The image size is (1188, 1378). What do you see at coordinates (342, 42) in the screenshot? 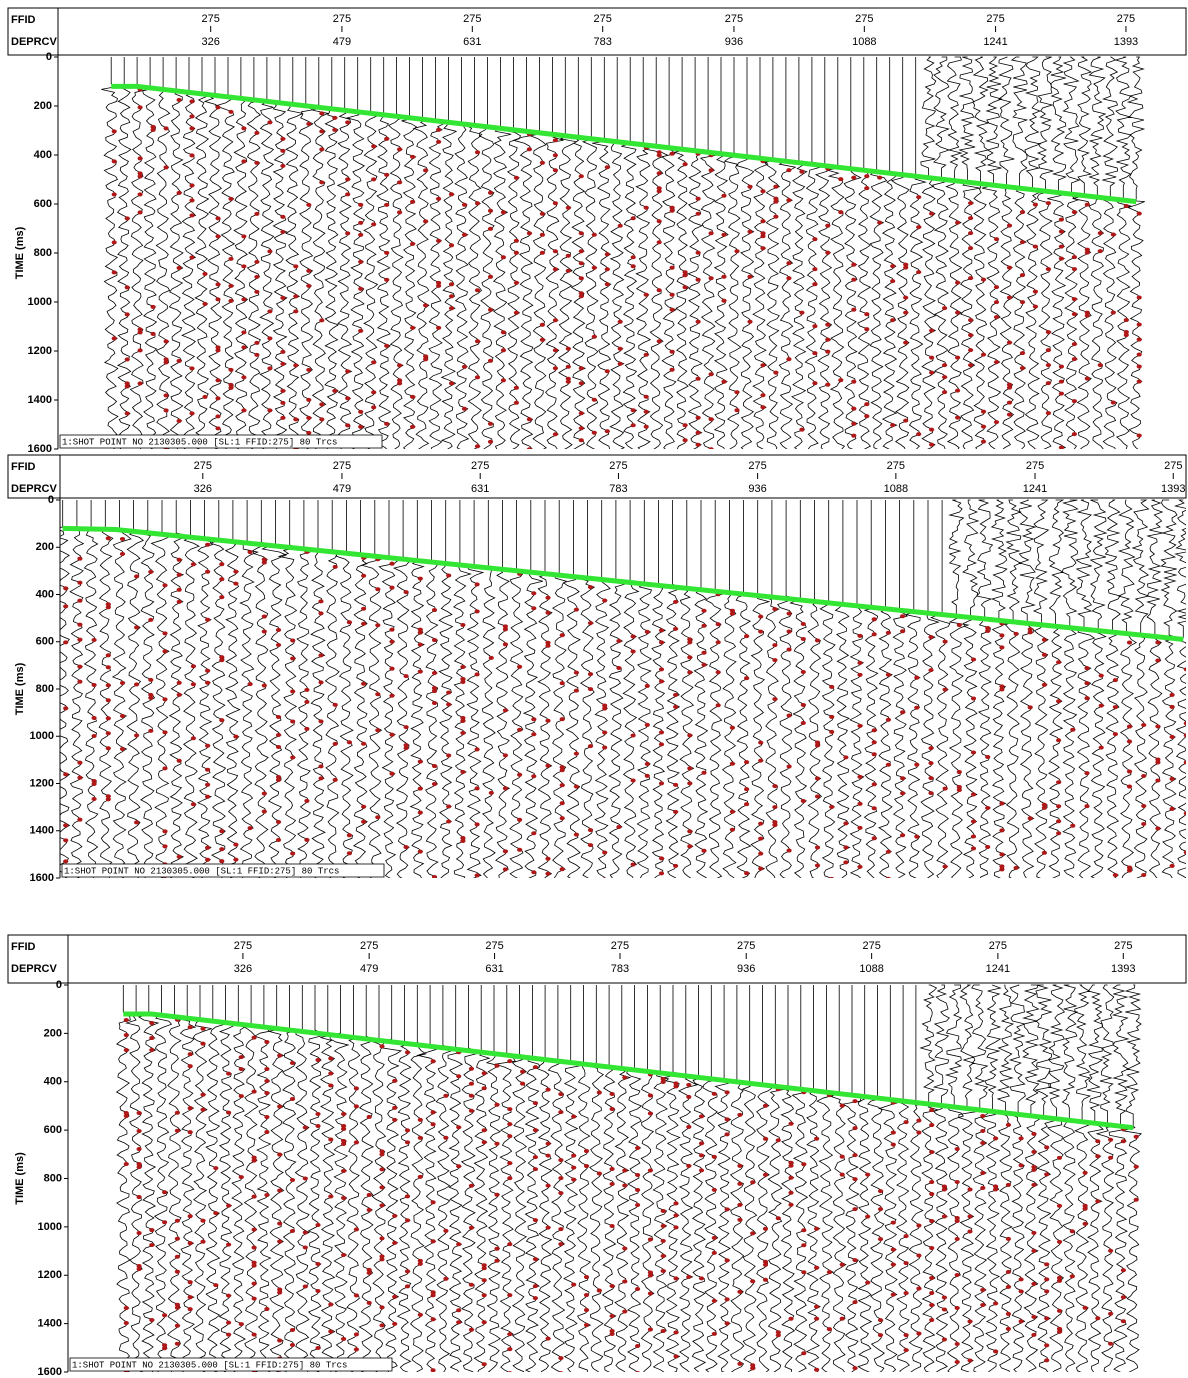
I see `x-tick-label: 479` at bounding box center [342, 42].